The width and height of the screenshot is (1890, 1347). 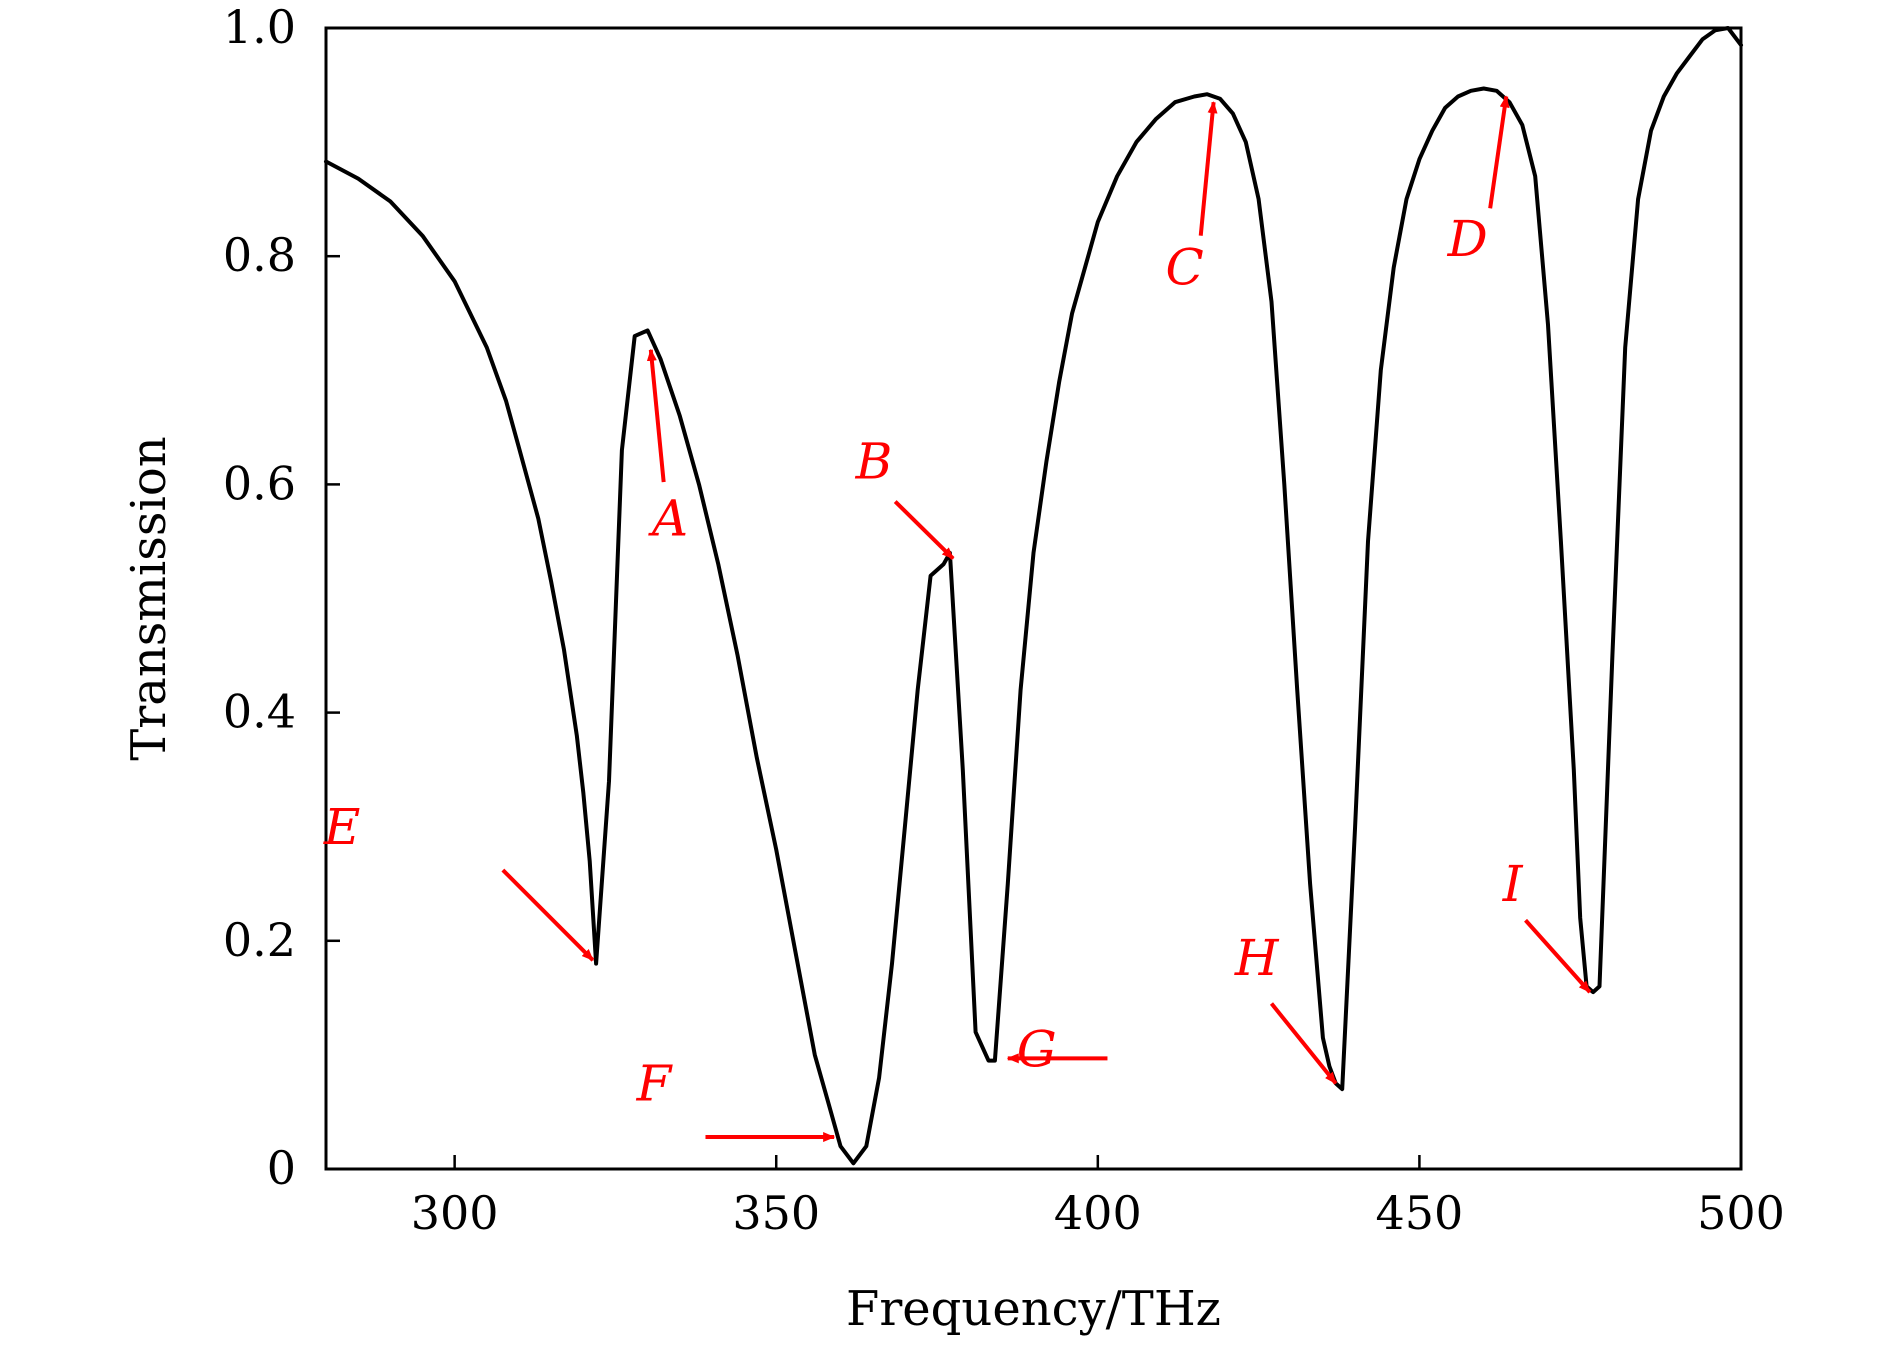 I want to click on y-tick-label: 0.2, so click(x=259, y=940).